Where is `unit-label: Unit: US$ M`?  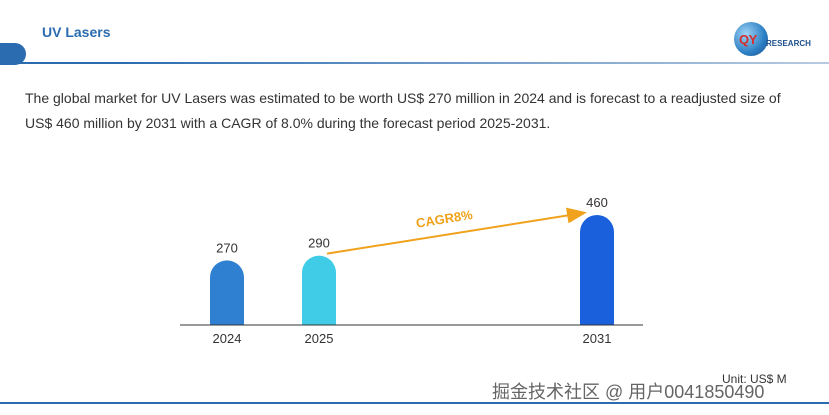 unit-label: Unit: US$ M is located at coordinates (754, 379).